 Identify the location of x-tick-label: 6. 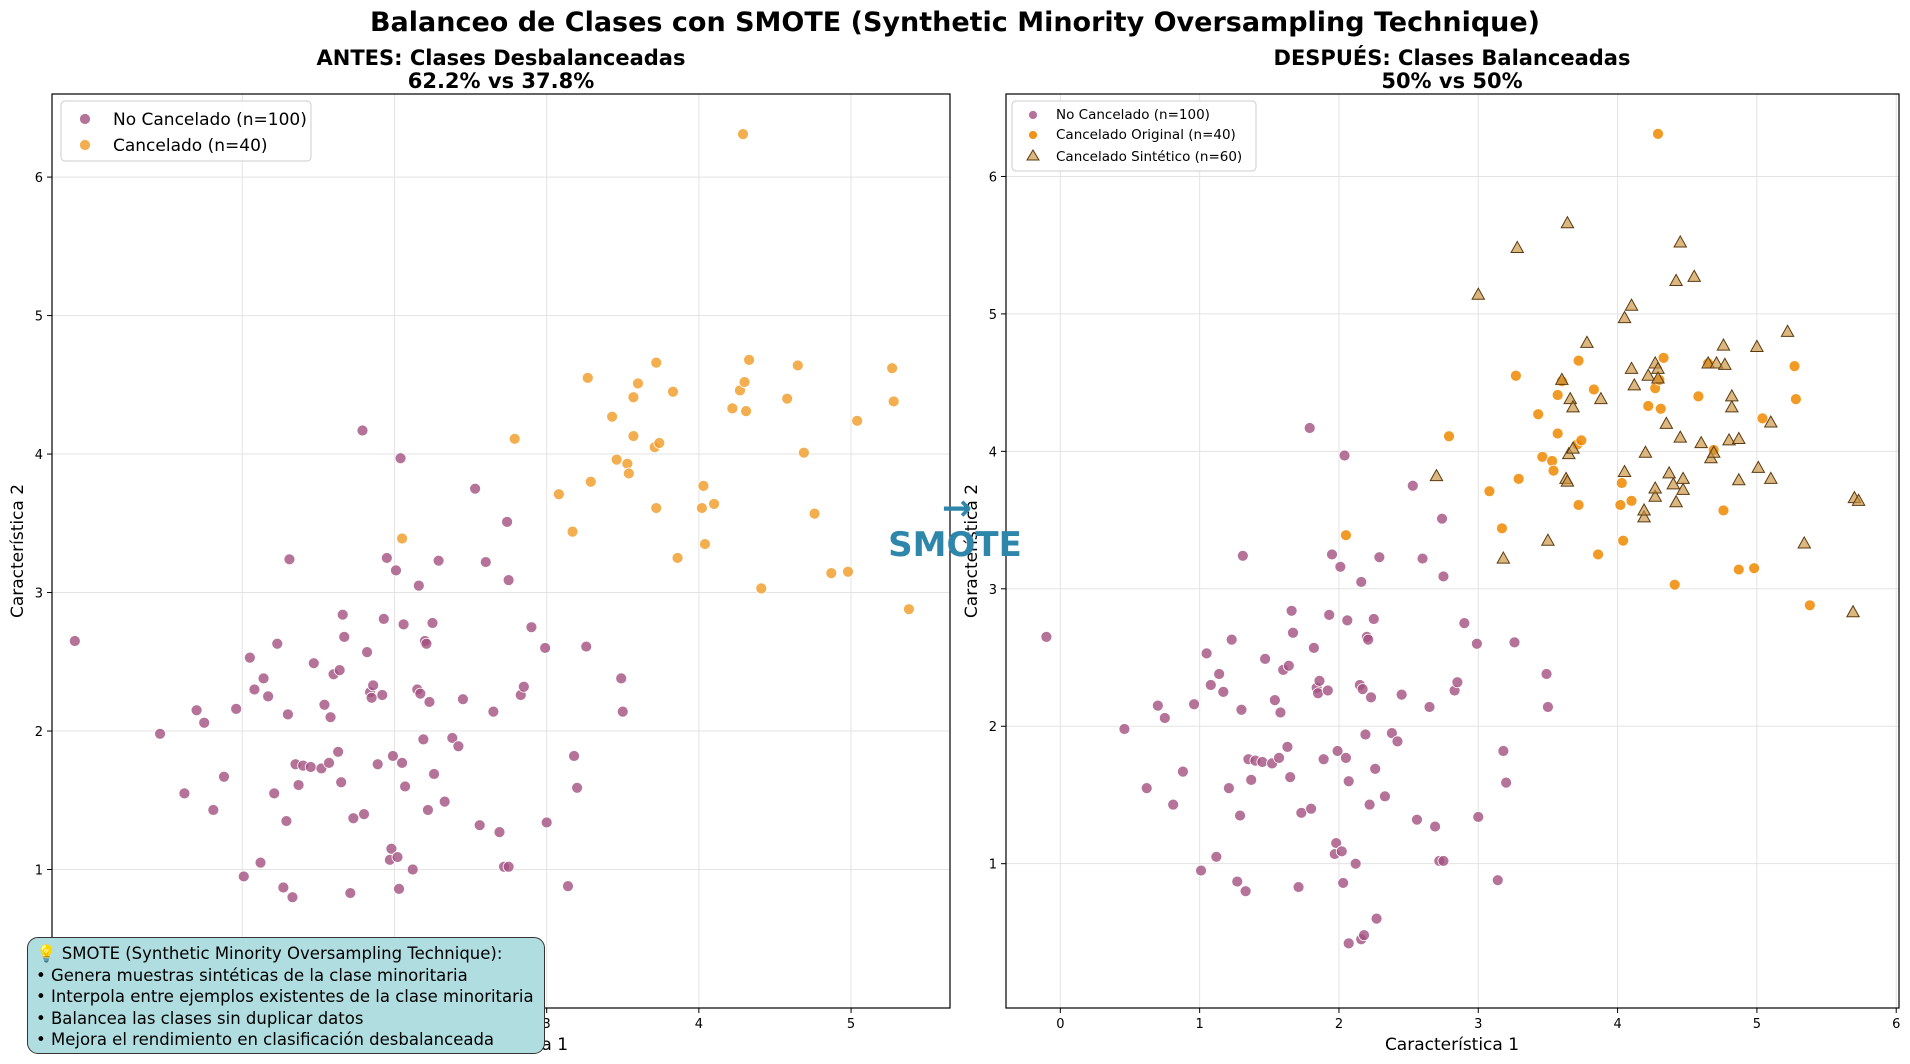
(1896, 1024).